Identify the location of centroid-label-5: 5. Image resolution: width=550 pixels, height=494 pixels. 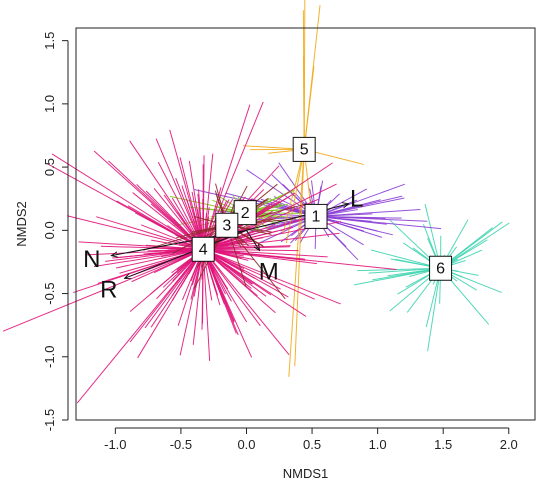
(304, 150).